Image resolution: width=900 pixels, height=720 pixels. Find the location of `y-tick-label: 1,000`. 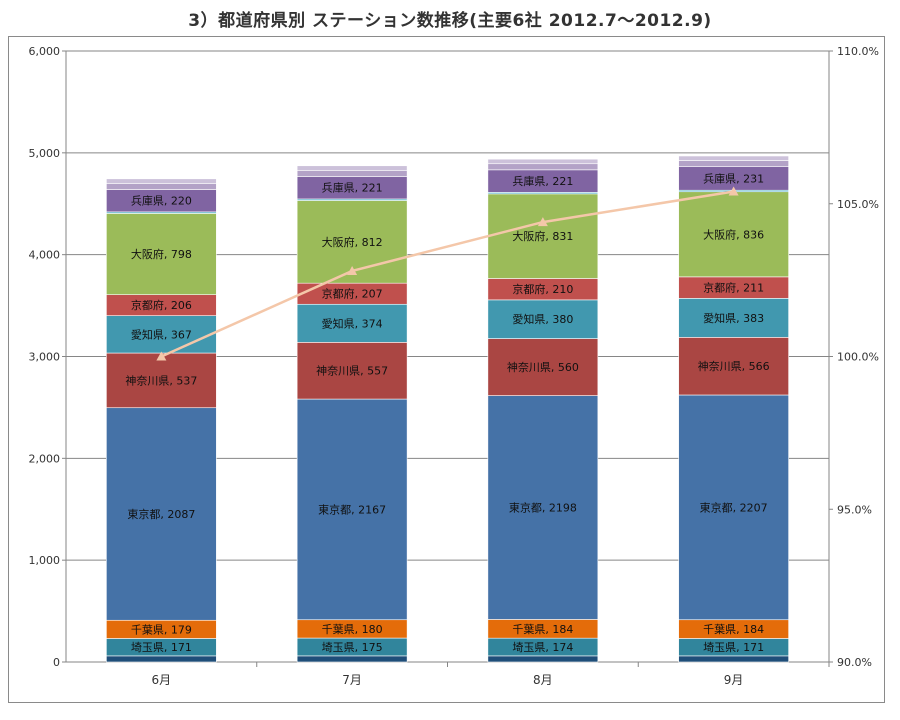

y-tick-label: 1,000 is located at coordinates (45, 560).